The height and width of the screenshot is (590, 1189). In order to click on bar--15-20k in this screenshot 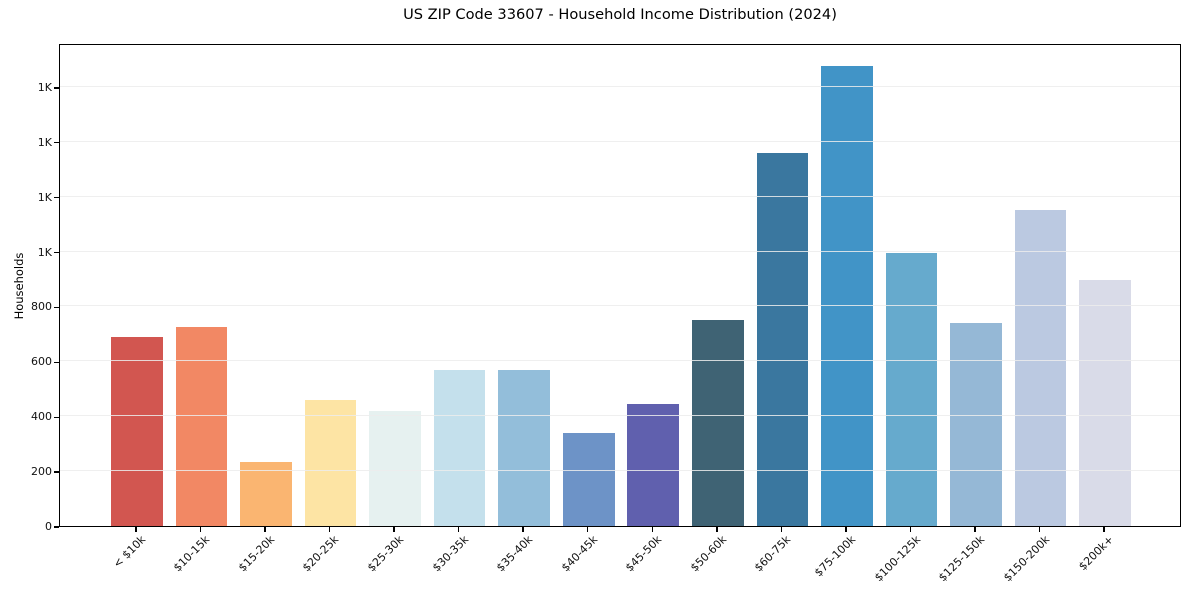, I will do `click(266, 493)`.